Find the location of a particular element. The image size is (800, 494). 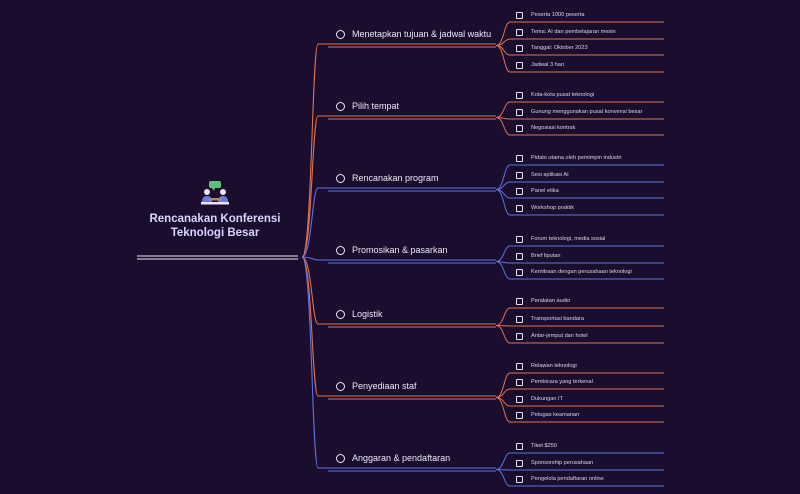

subtopic-item: Sponsorship perusahaan is located at coordinates (554, 463).